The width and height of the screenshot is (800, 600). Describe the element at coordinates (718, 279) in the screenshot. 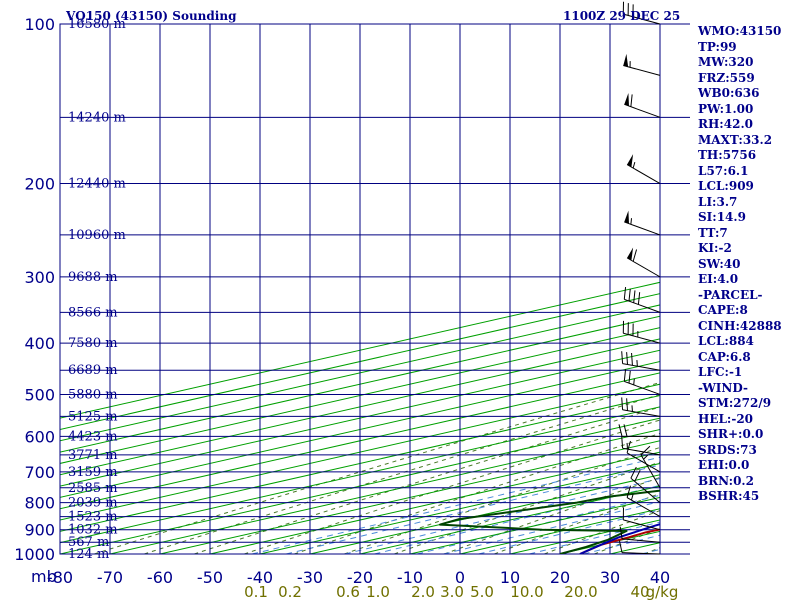

I see `index-line: EI:4.0` at that location.